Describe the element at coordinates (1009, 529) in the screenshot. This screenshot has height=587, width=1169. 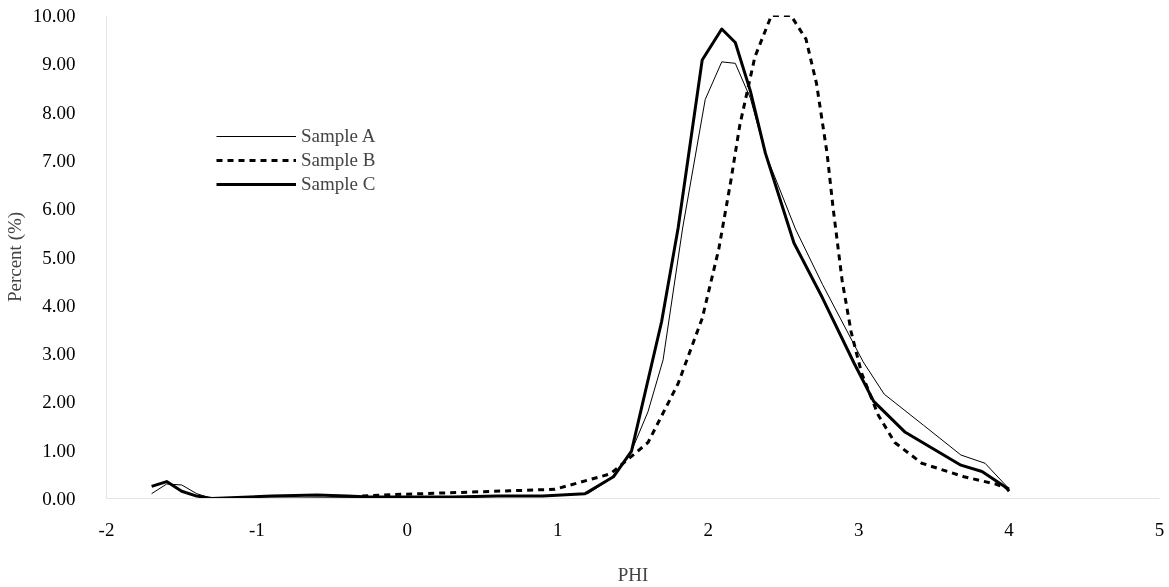
I see `x-tick-label: 4` at that location.